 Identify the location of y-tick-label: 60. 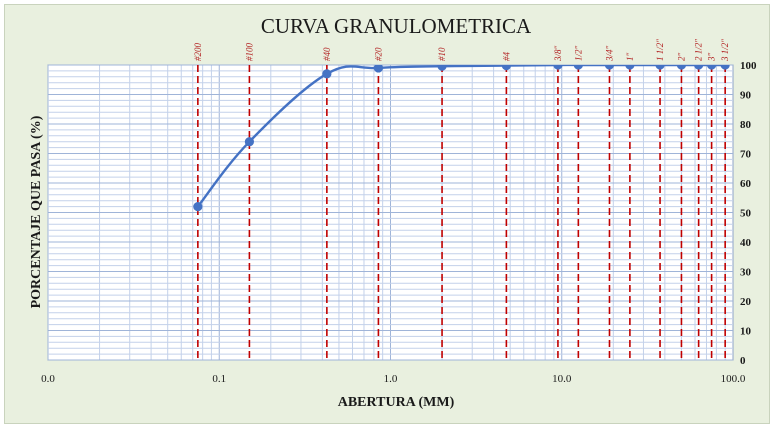
(746, 184).